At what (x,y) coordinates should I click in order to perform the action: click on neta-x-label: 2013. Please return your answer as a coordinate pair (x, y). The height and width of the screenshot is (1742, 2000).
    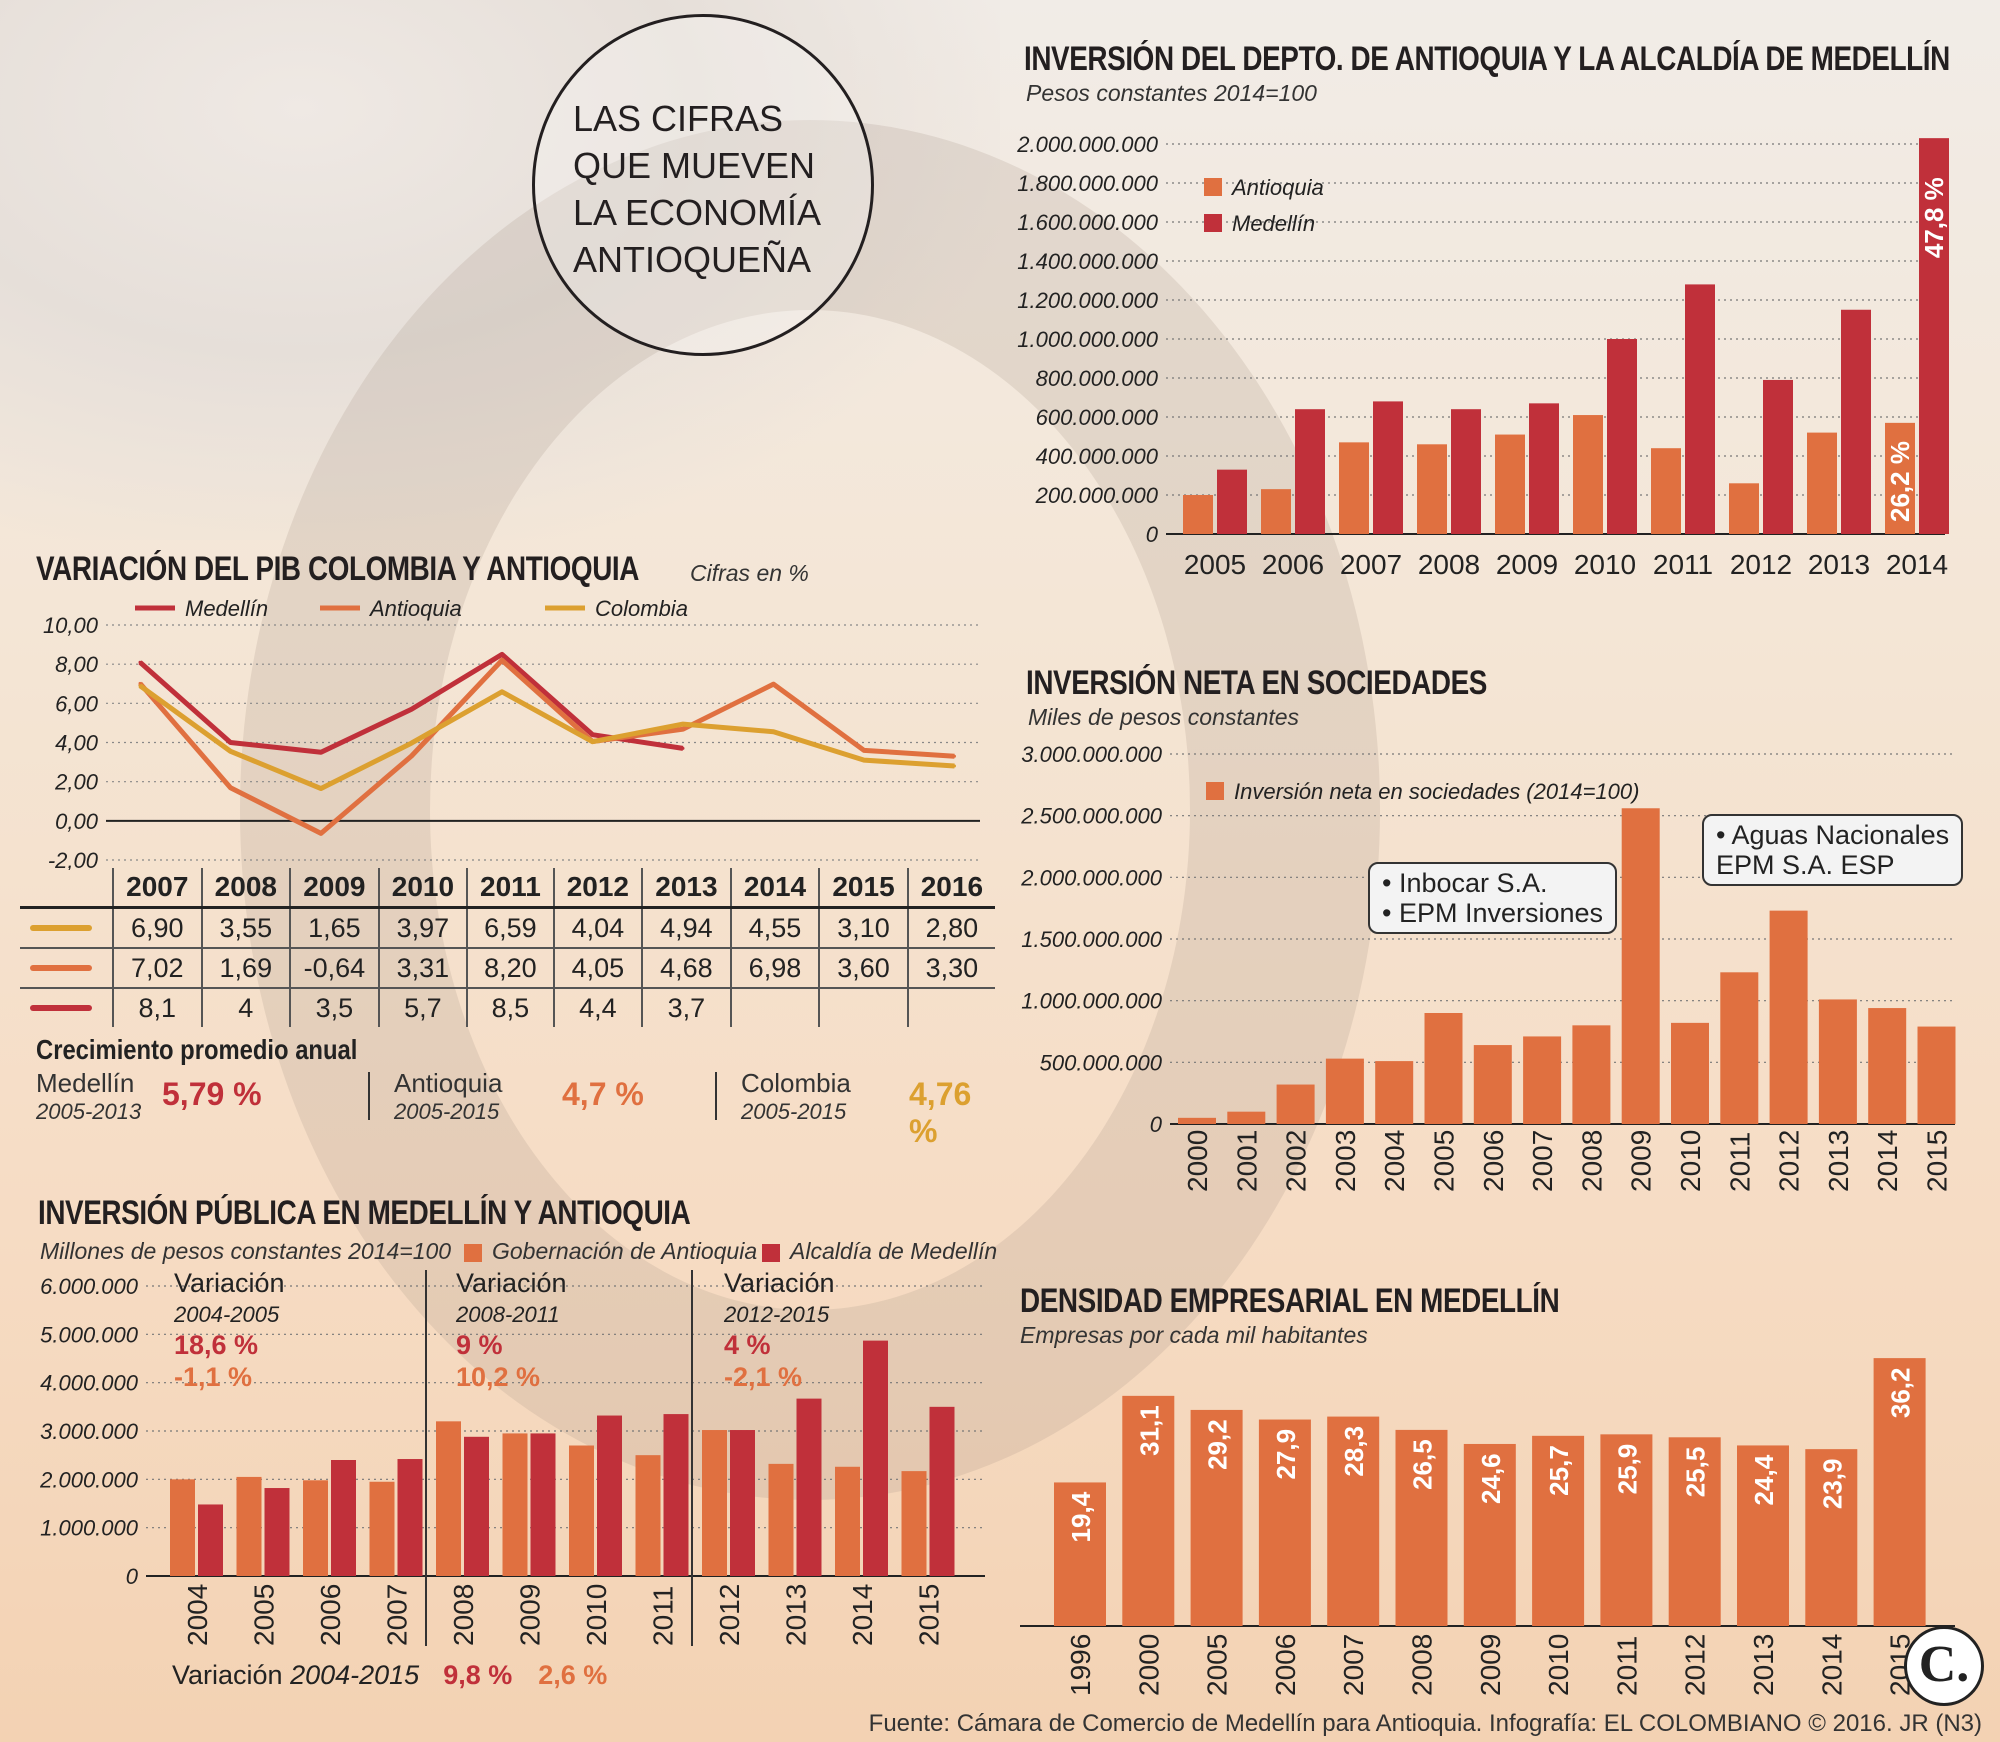
    Looking at the image, I should click on (1838, 1161).